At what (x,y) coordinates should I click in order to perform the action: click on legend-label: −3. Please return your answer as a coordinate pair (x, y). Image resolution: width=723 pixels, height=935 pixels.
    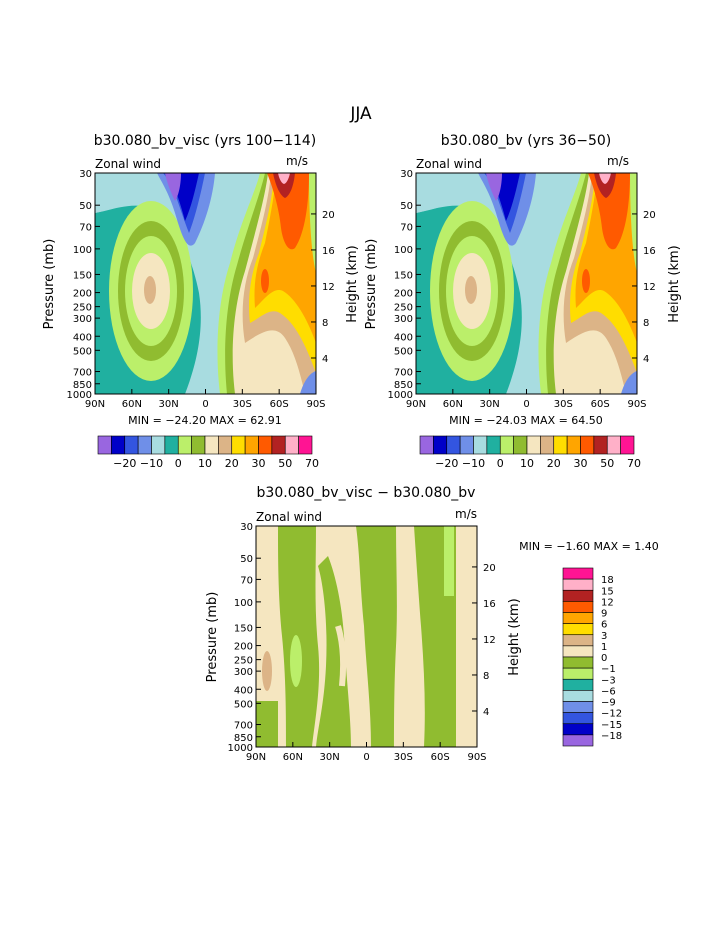
    Looking at the image, I should click on (608, 680).